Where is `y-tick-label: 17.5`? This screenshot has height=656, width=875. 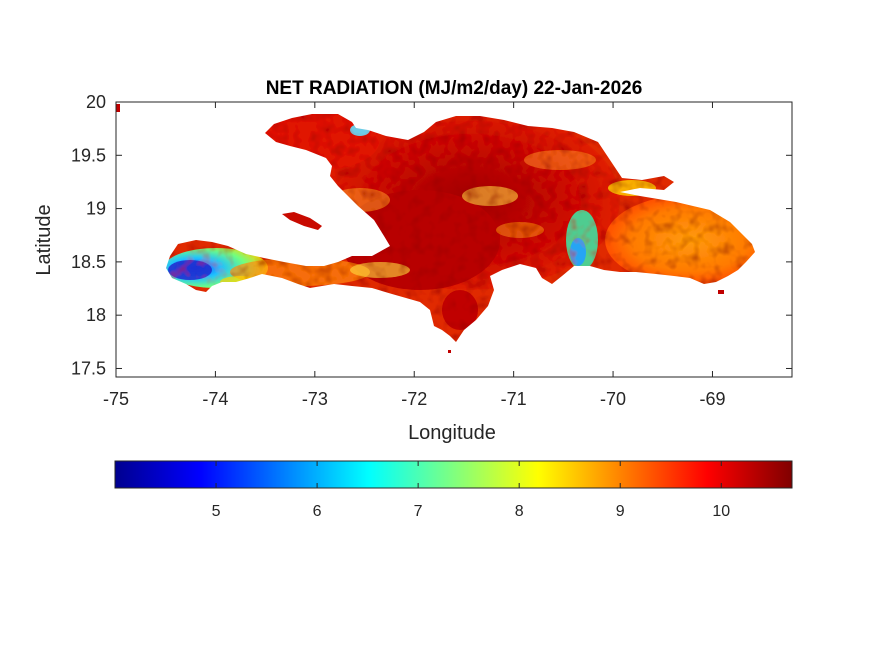 y-tick-label: 17.5 is located at coordinates (88, 368).